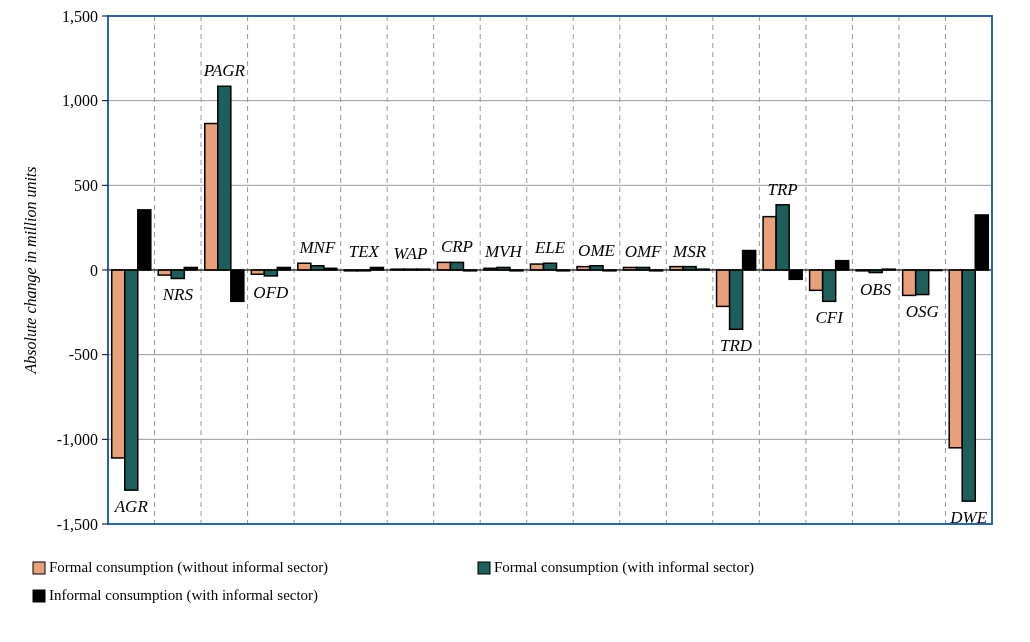 This screenshot has width=1030, height=642. What do you see at coordinates (189, 567) in the screenshot?
I see `legend-label: Formal consumption (without informal sector)` at bounding box center [189, 567].